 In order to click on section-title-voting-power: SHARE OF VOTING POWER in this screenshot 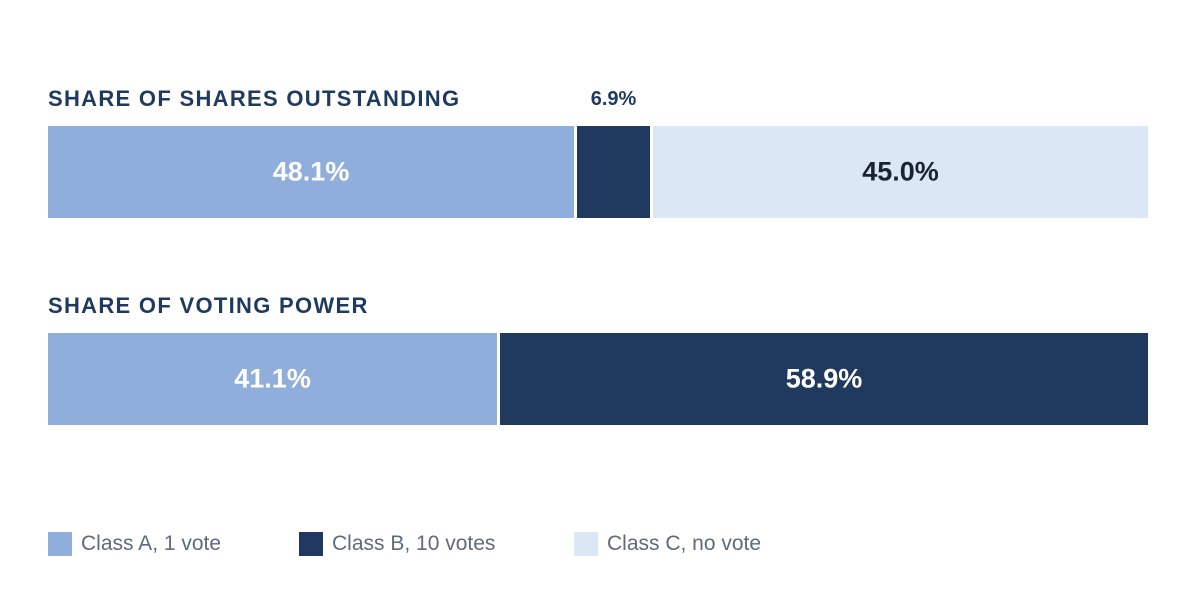, I will do `click(208, 305)`.